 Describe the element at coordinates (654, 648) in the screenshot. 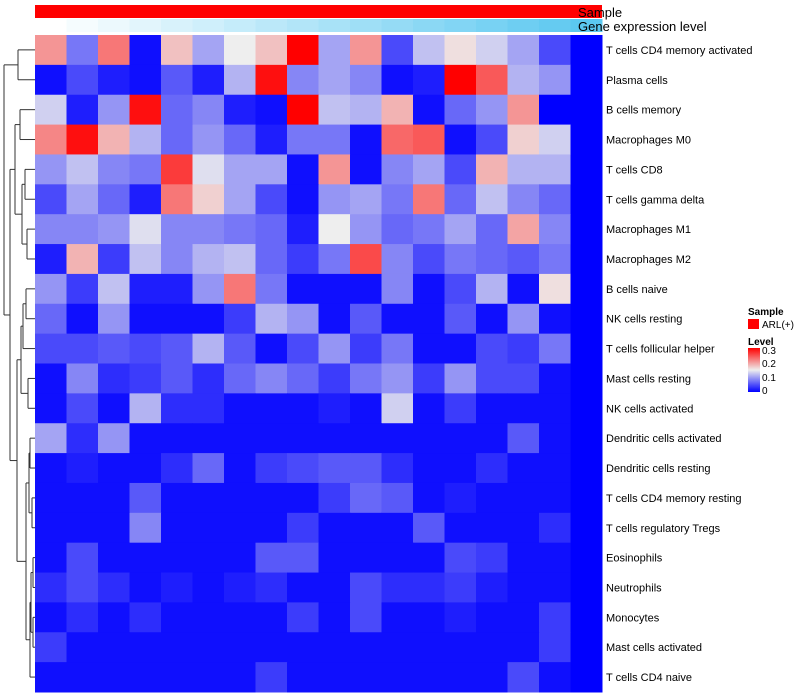

I see `row-label: Mast cells activated` at that location.